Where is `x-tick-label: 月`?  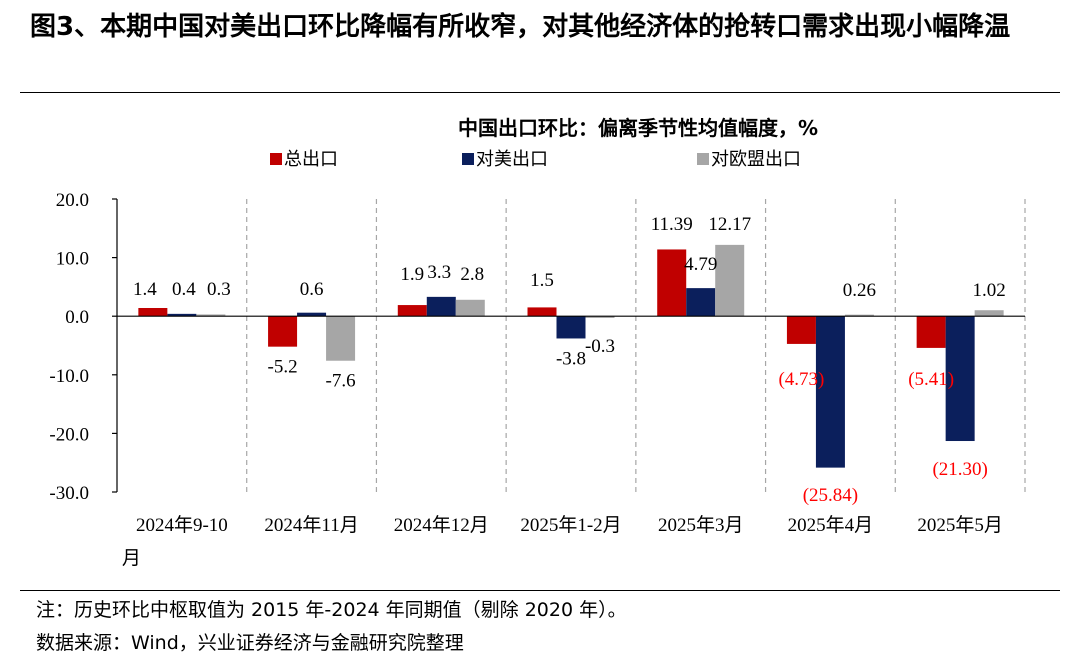 x-tick-label: 月 is located at coordinates (131, 558).